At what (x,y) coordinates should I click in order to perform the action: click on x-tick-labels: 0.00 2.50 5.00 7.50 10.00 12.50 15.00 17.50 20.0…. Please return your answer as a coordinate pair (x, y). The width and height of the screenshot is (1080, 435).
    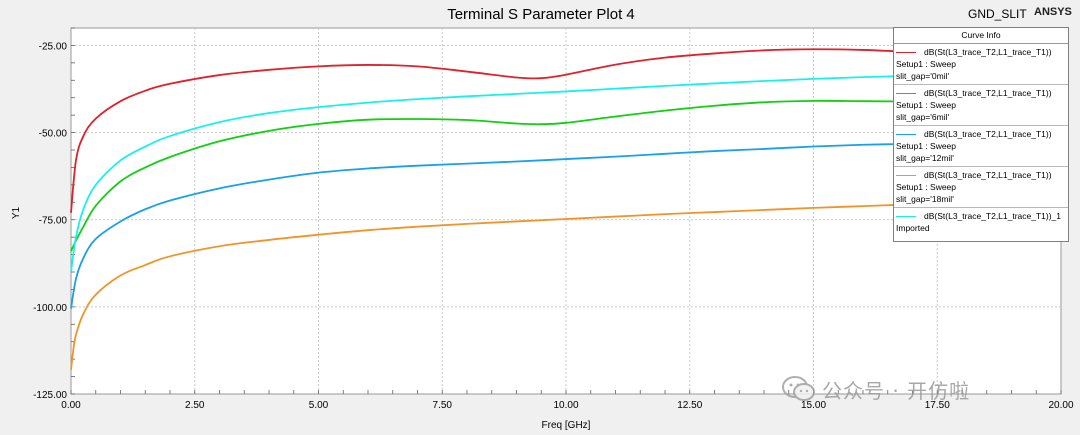
    Looking at the image, I should click on (567, 405).